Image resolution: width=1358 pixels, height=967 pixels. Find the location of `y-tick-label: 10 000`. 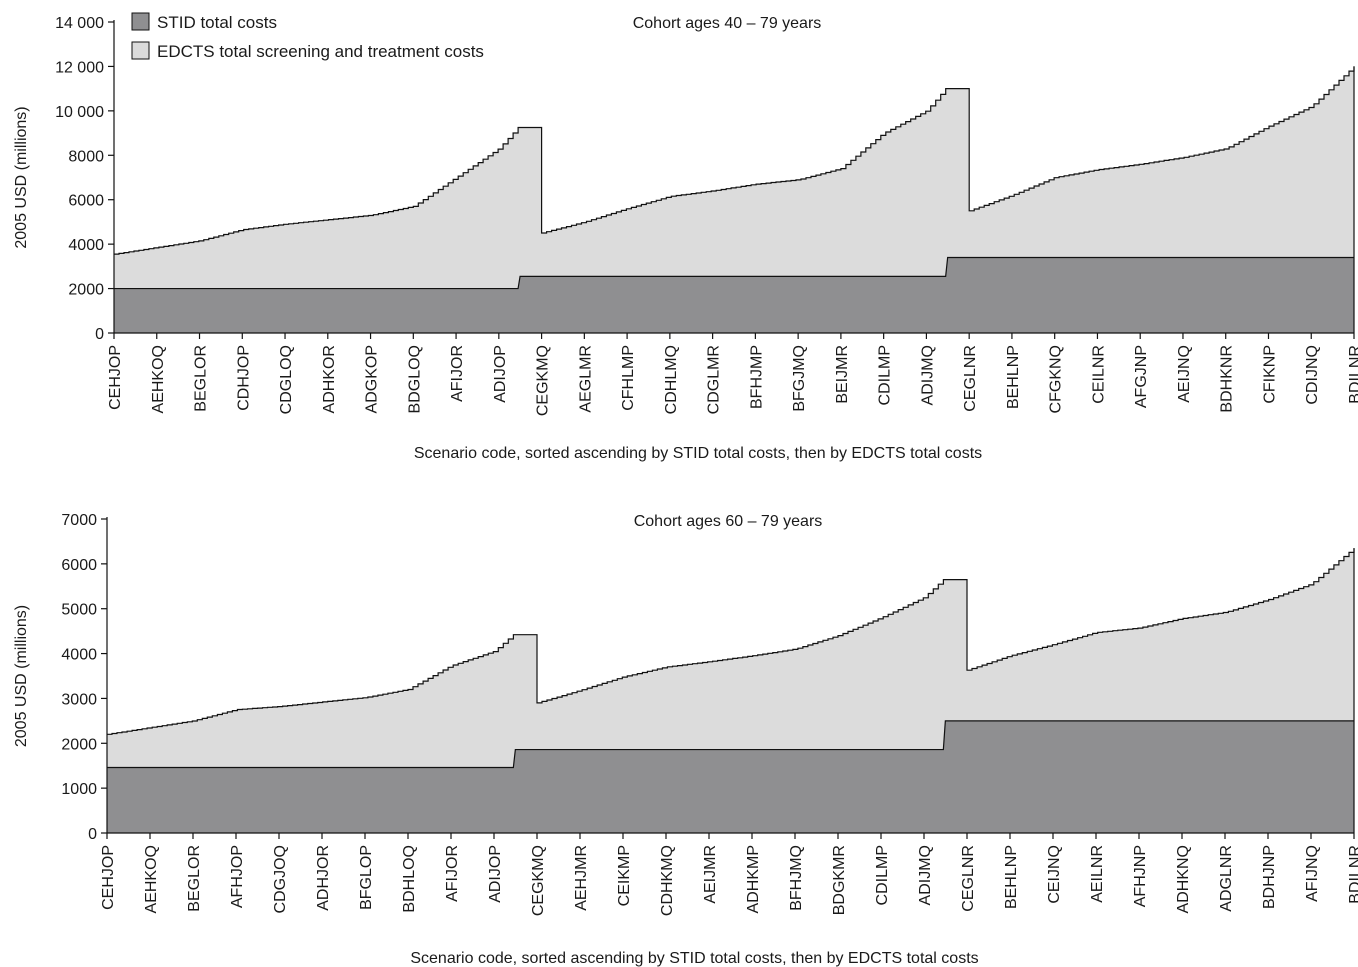

y-tick-label: 10 000 is located at coordinates (79, 112).